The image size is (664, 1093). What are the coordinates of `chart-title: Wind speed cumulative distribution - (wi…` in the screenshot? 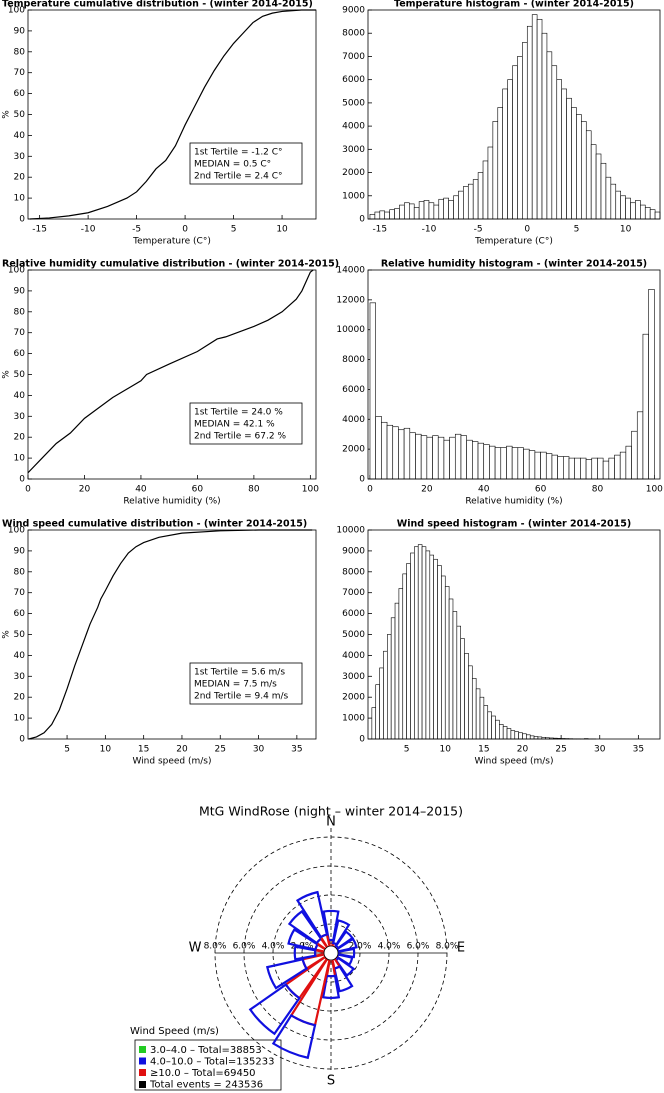 It's located at (154, 524).